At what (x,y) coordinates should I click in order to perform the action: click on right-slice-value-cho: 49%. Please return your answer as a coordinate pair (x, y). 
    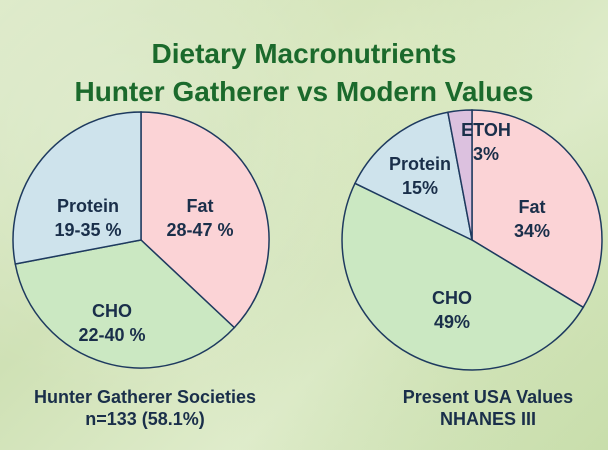
    Looking at the image, I should click on (452, 322).